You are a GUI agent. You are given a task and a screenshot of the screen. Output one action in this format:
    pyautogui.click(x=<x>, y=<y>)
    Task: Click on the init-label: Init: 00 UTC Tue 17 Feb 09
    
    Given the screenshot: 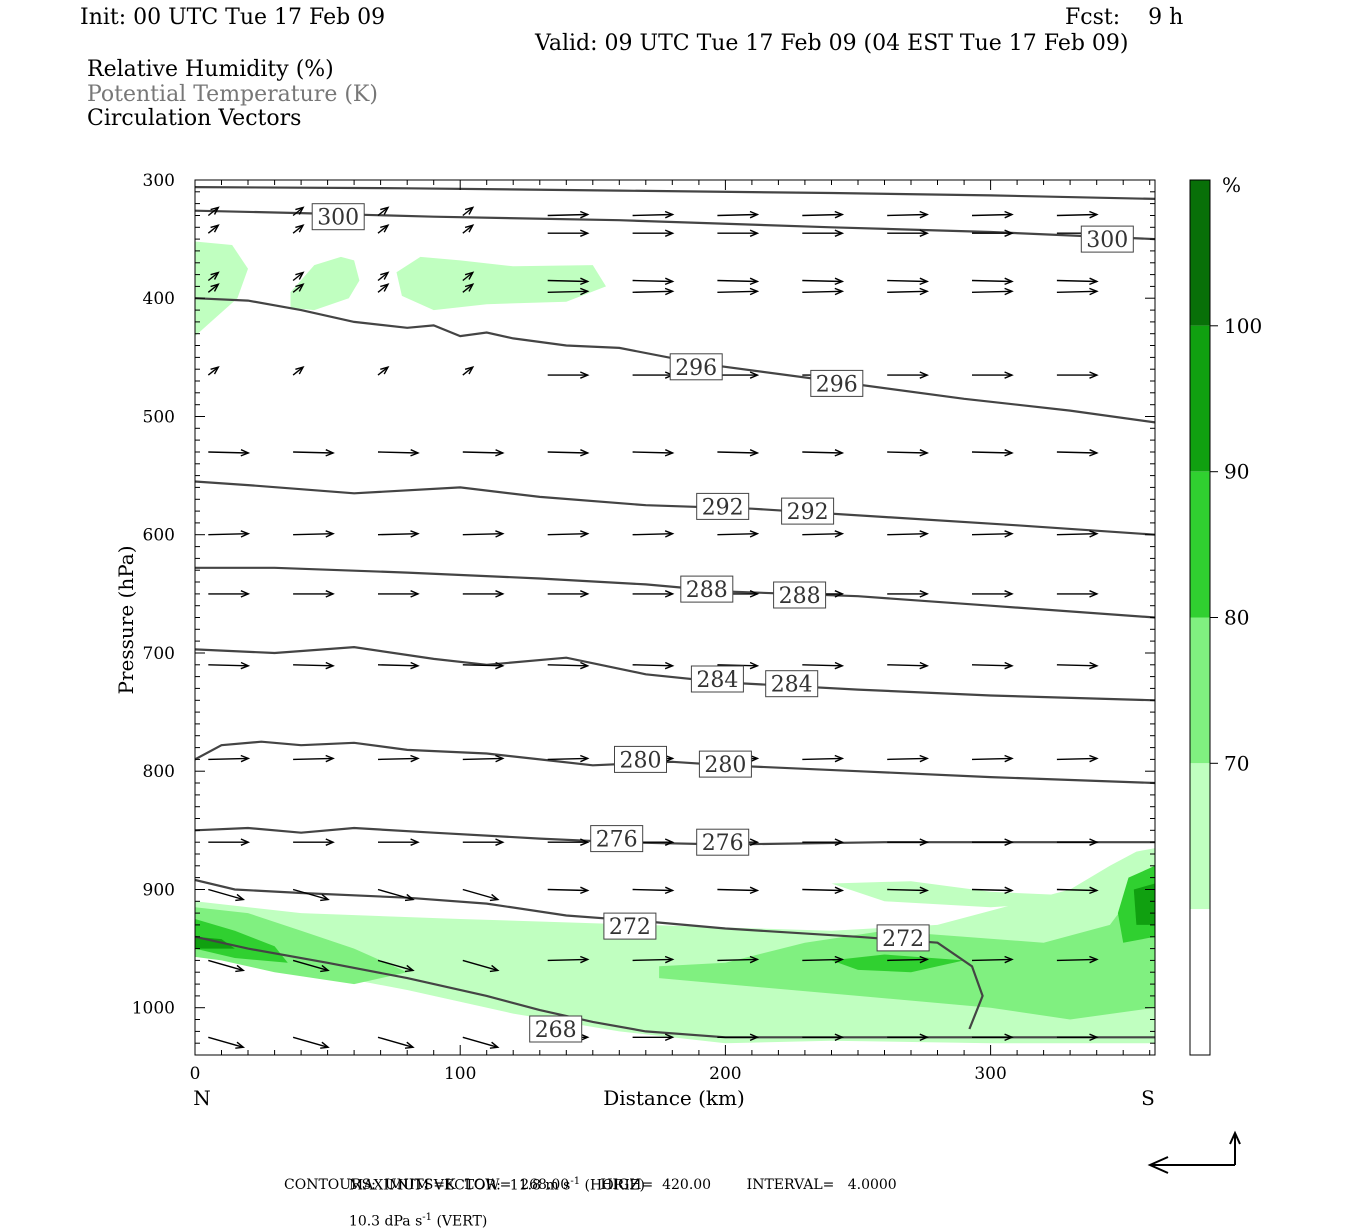 What is the action you would take?
    pyautogui.click(x=233, y=17)
    